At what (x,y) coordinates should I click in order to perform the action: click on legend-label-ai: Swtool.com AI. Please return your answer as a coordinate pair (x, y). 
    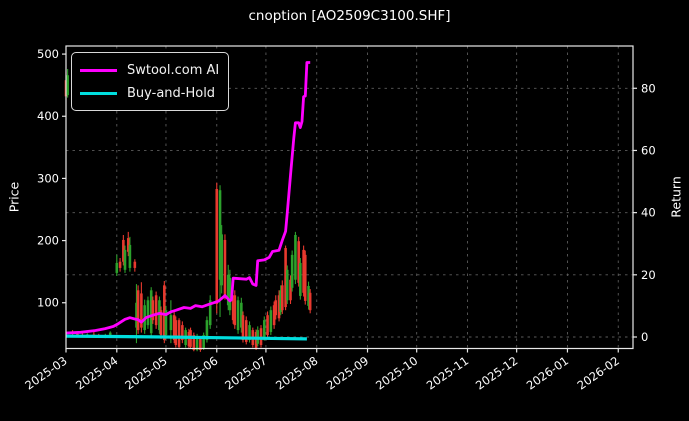
    Looking at the image, I should click on (173, 70).